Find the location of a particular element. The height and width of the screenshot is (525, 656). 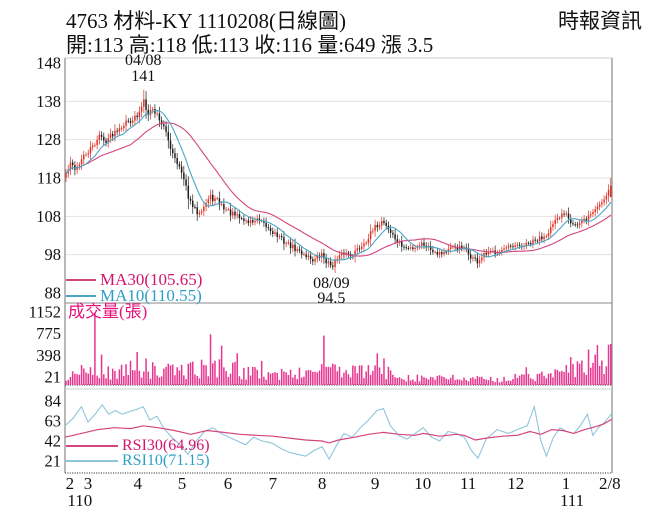

svg-text: 88 is located at coordinates (53, 293).